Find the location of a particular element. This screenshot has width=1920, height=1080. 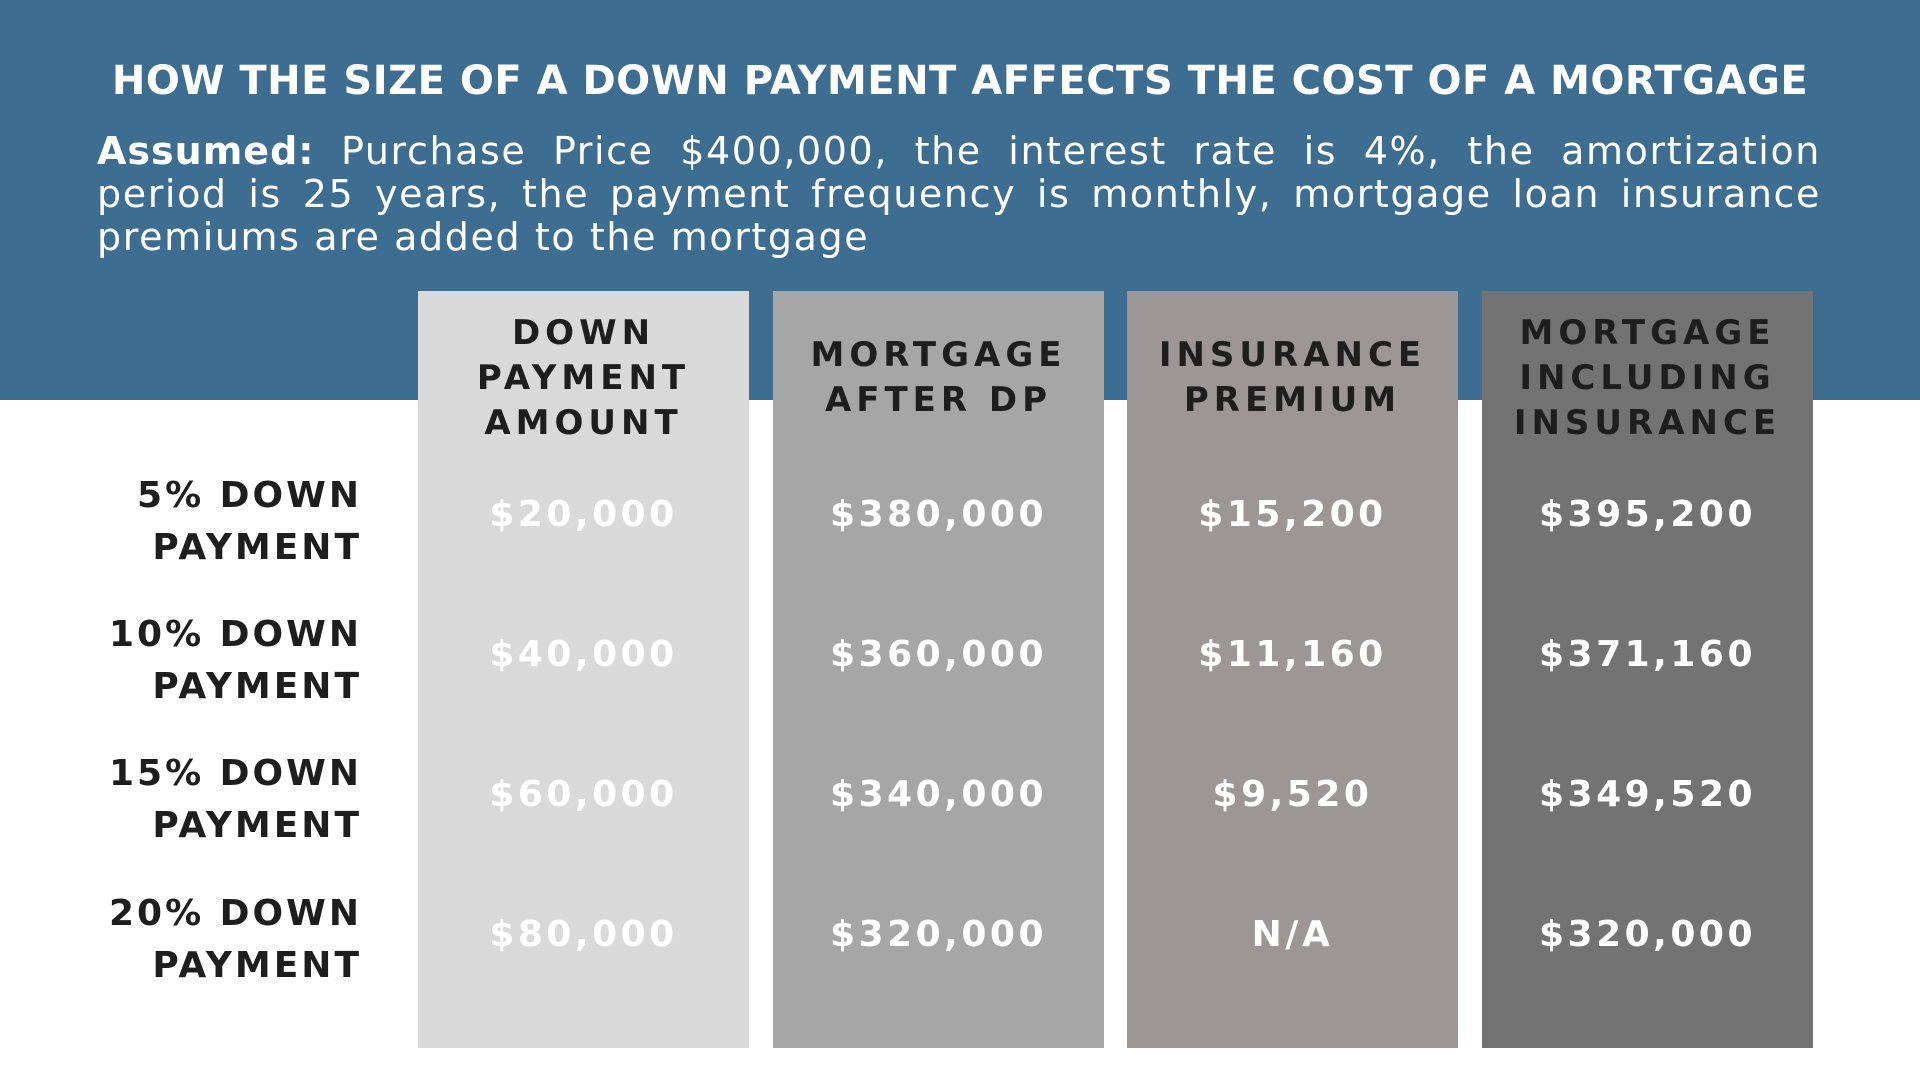

table-cell: $349,520 is located at coordinates (1647, 794).